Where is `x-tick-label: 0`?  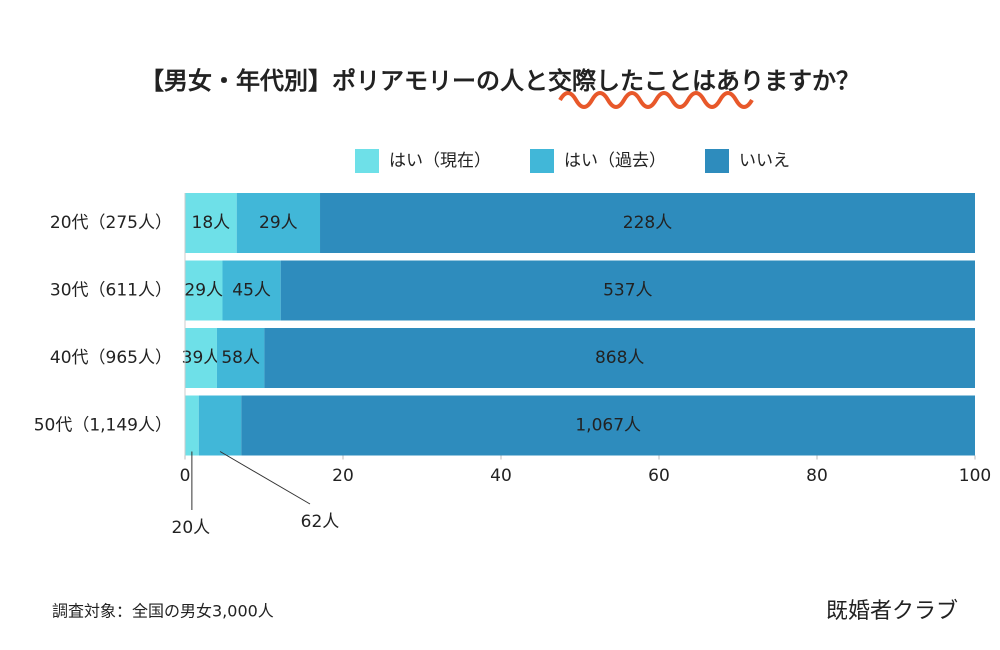
x-tick-label: 0 is located at coordinates (185, 476).